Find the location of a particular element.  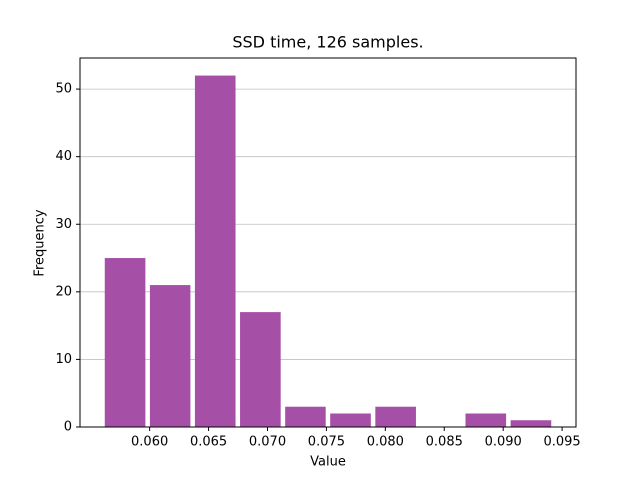

x-tick-label: 0.085 is located at coordinates (444, 442).